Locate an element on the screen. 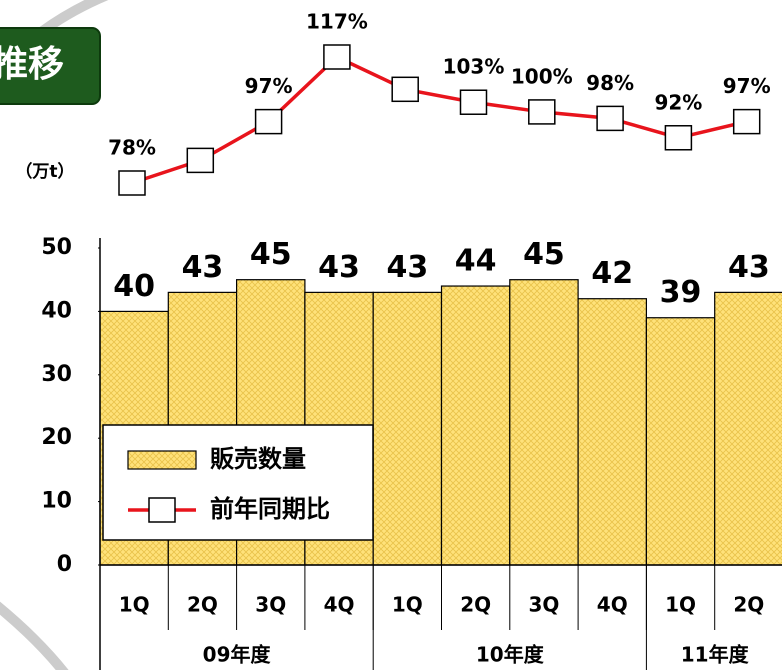  group-label: 09年度 is located at coordinates (237, 655).